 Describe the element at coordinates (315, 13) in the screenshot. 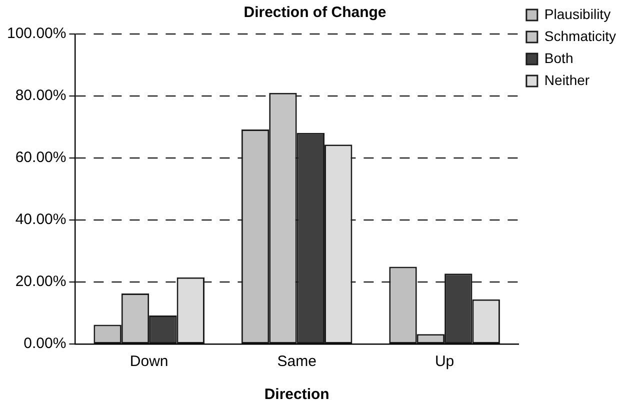

I see `chart-title: Direction of Change` at that location.